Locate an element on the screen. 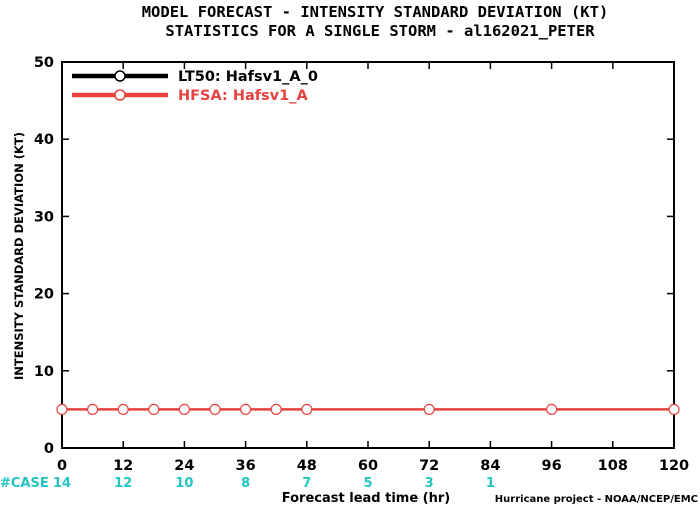  x-tick-label: 60 is located at coordinates (368, 466).